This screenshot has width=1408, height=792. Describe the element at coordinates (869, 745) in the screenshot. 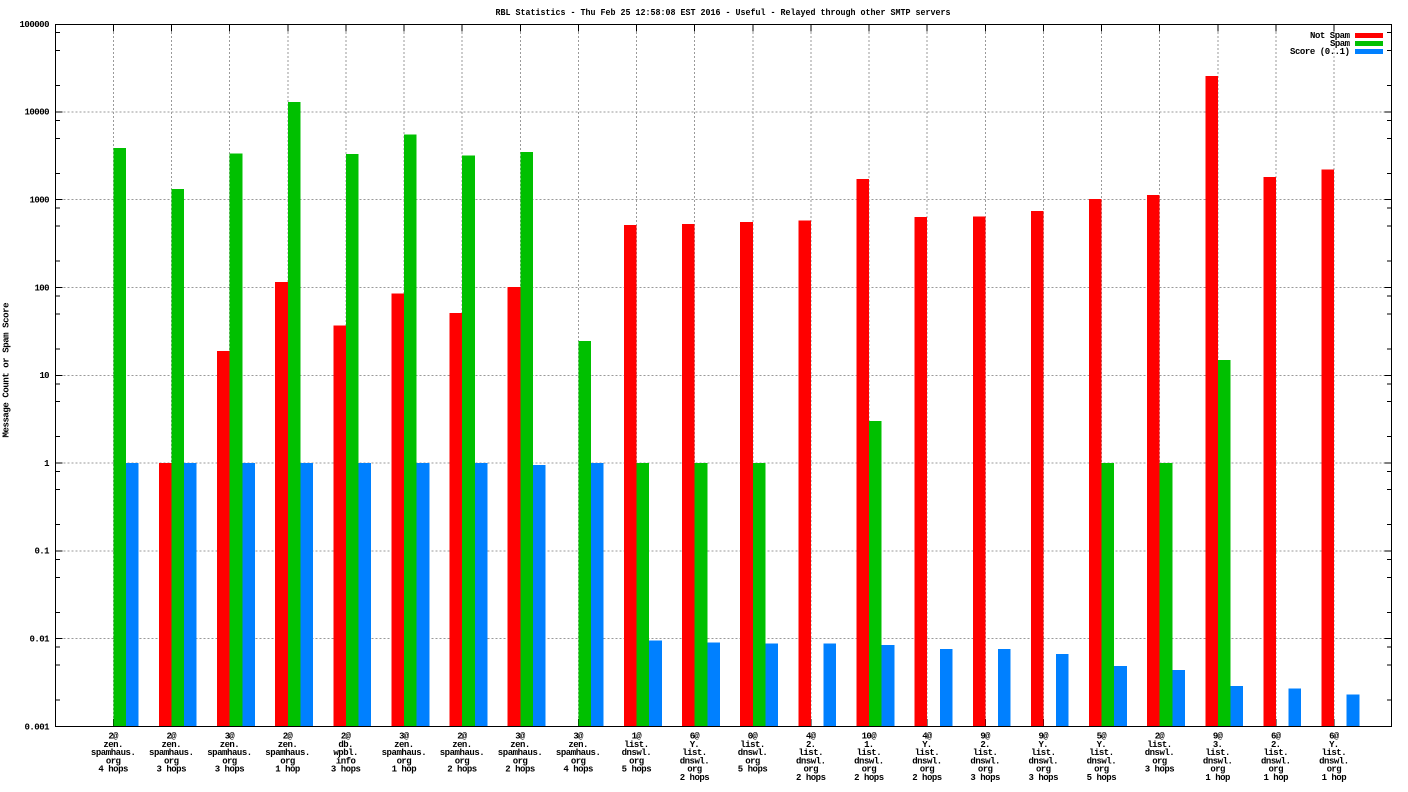

I see `svg-text: 1.` at that location.